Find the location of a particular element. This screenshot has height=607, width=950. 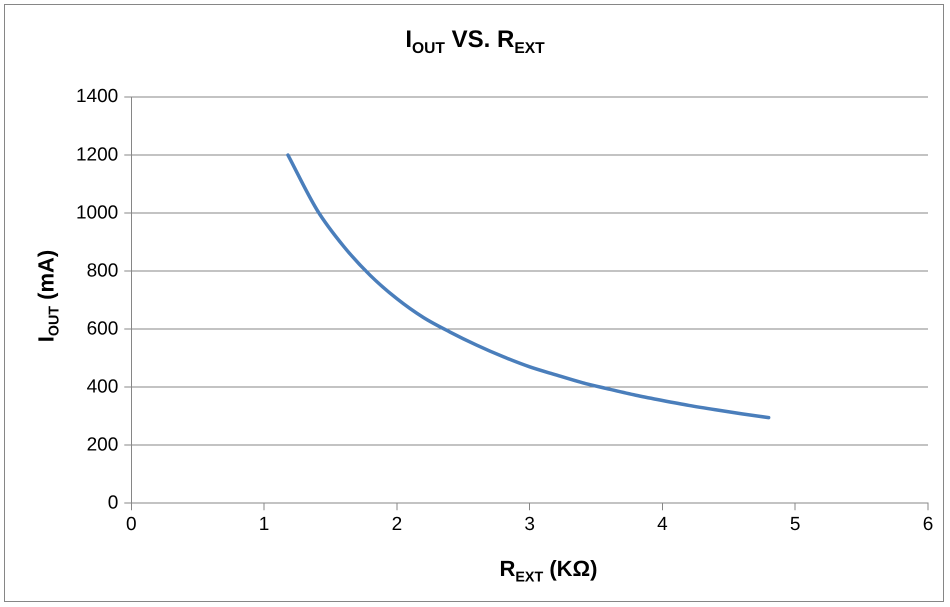

x-tick-label: 2 is located at coordinates (397, 524).